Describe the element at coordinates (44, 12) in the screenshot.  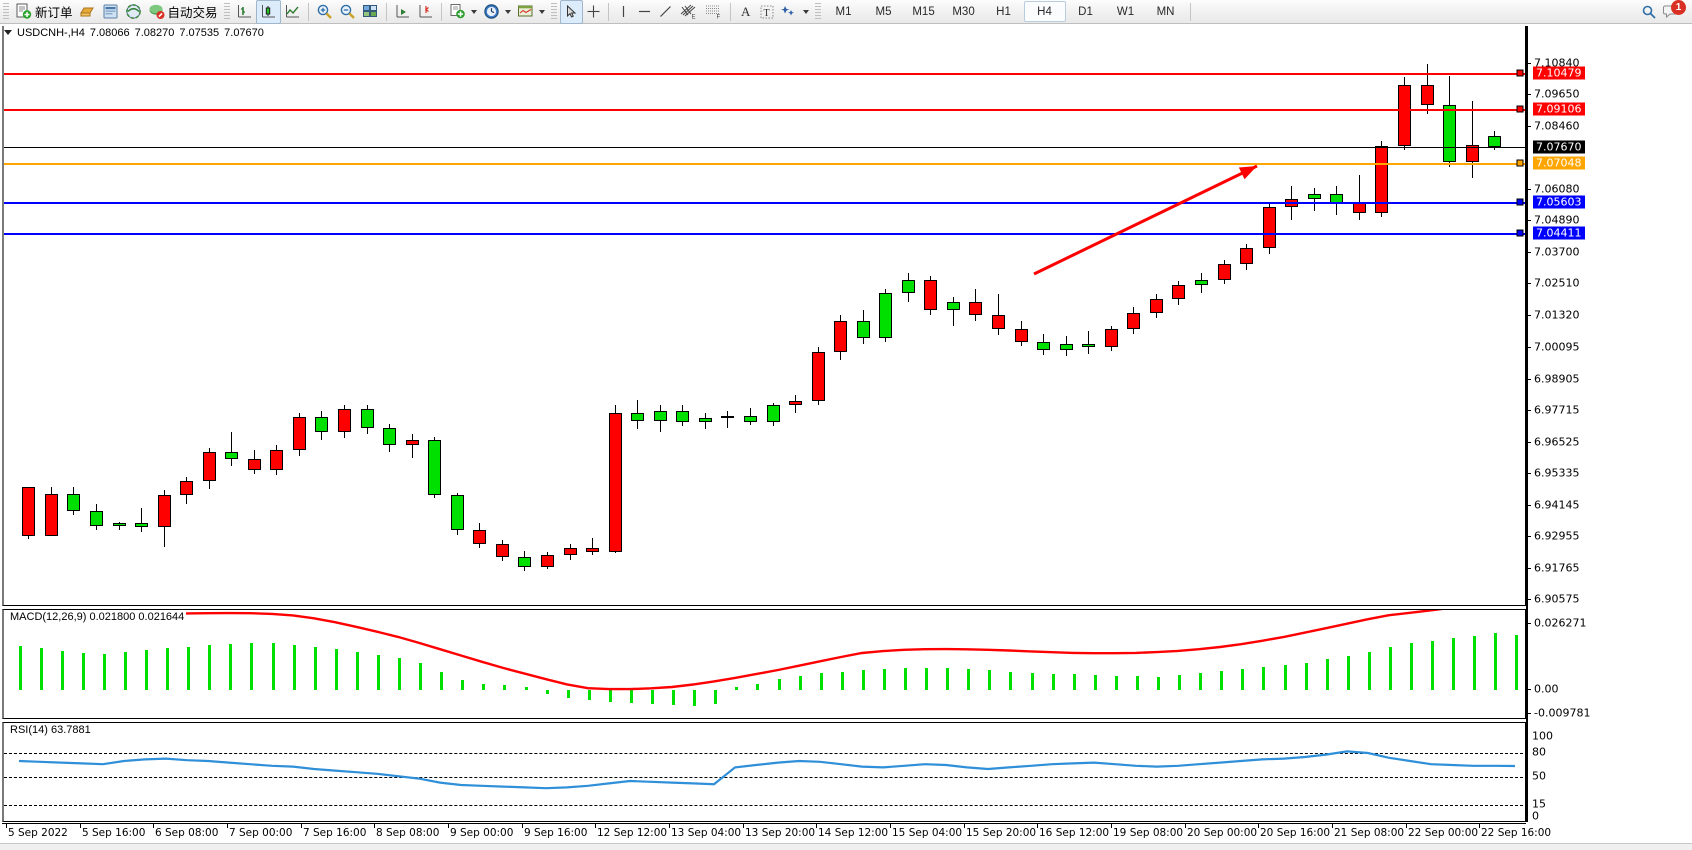
I see `new-order-button: 新订单` at that location.